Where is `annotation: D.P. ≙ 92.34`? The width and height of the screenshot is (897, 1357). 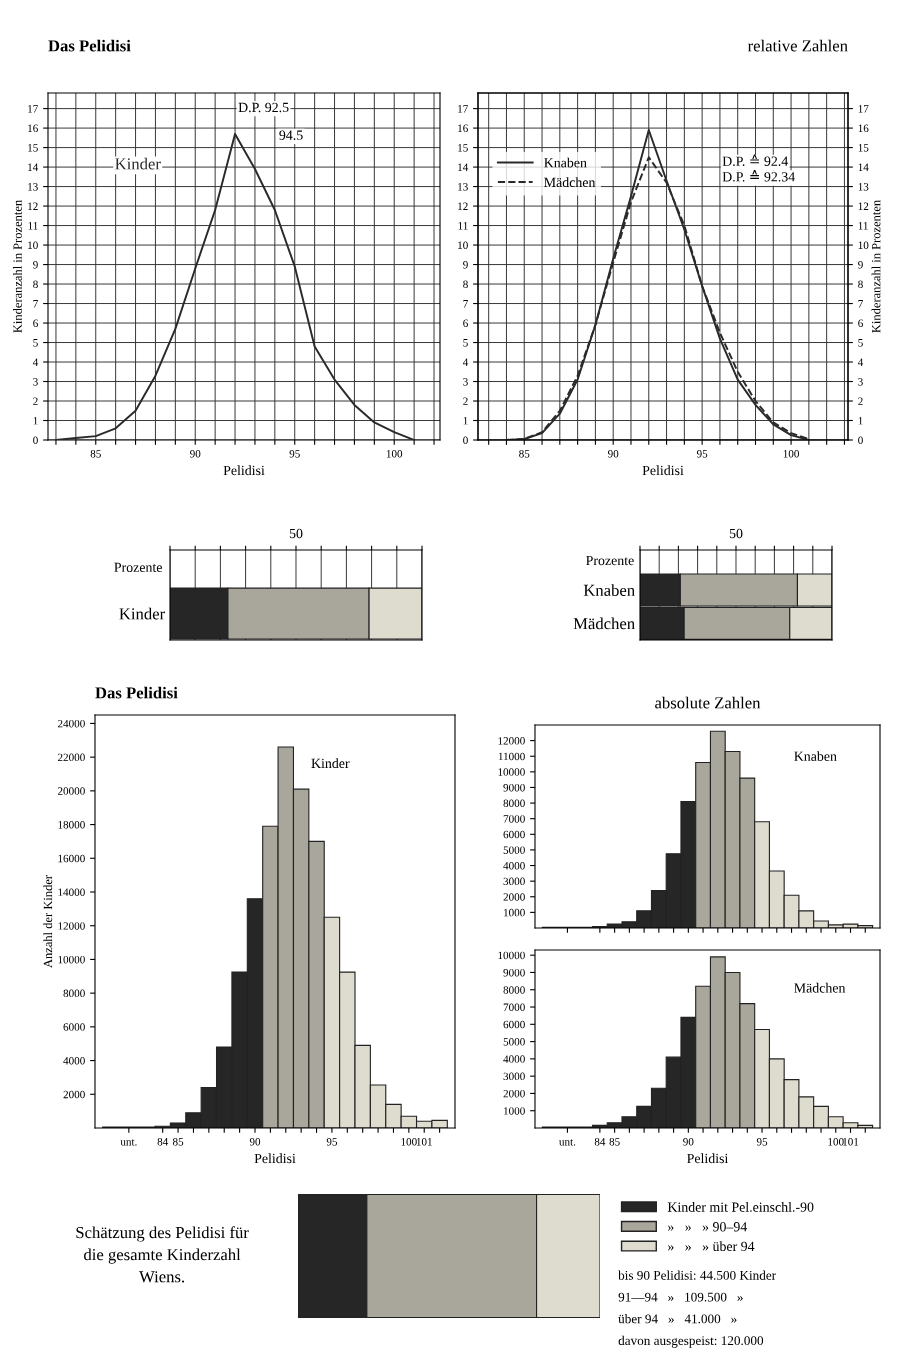
annotation: D.P. ≙ 92.34 is located at coordinates (758, 176).